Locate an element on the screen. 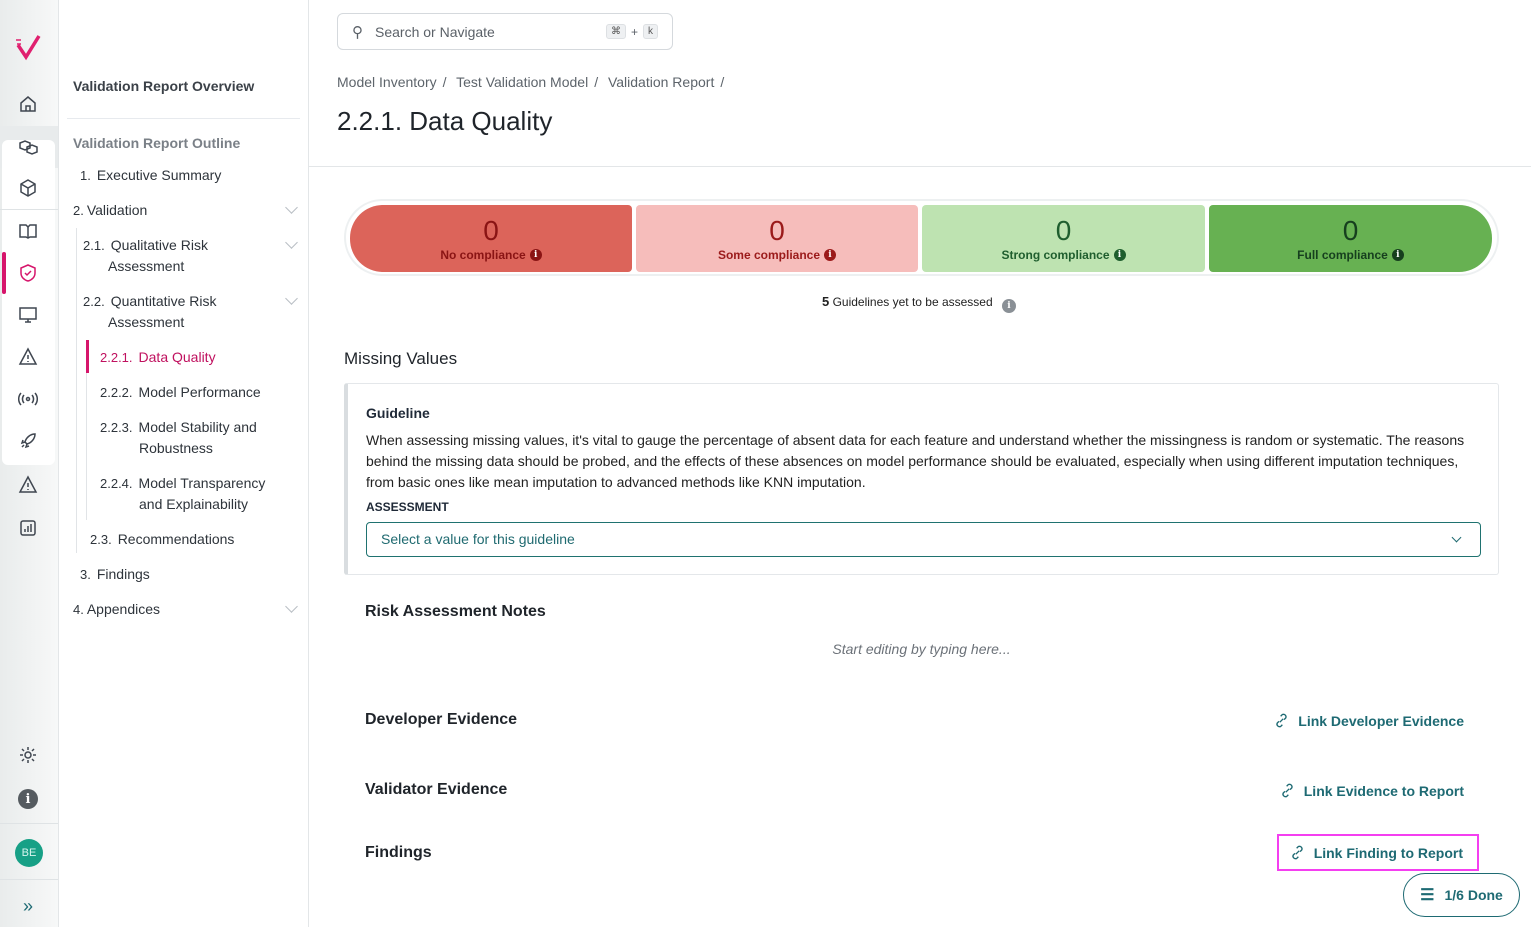 The width and height of the screenshot is (1531, 927). link-developer-evidence-button: Link Developer Evidence is located at coordinates (1368, 720).